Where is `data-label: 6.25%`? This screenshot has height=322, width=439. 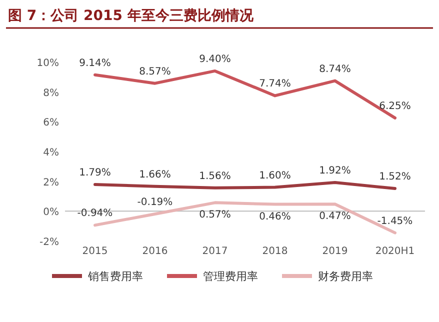 data-label: 6.25% is located at coordinates (395, 106).